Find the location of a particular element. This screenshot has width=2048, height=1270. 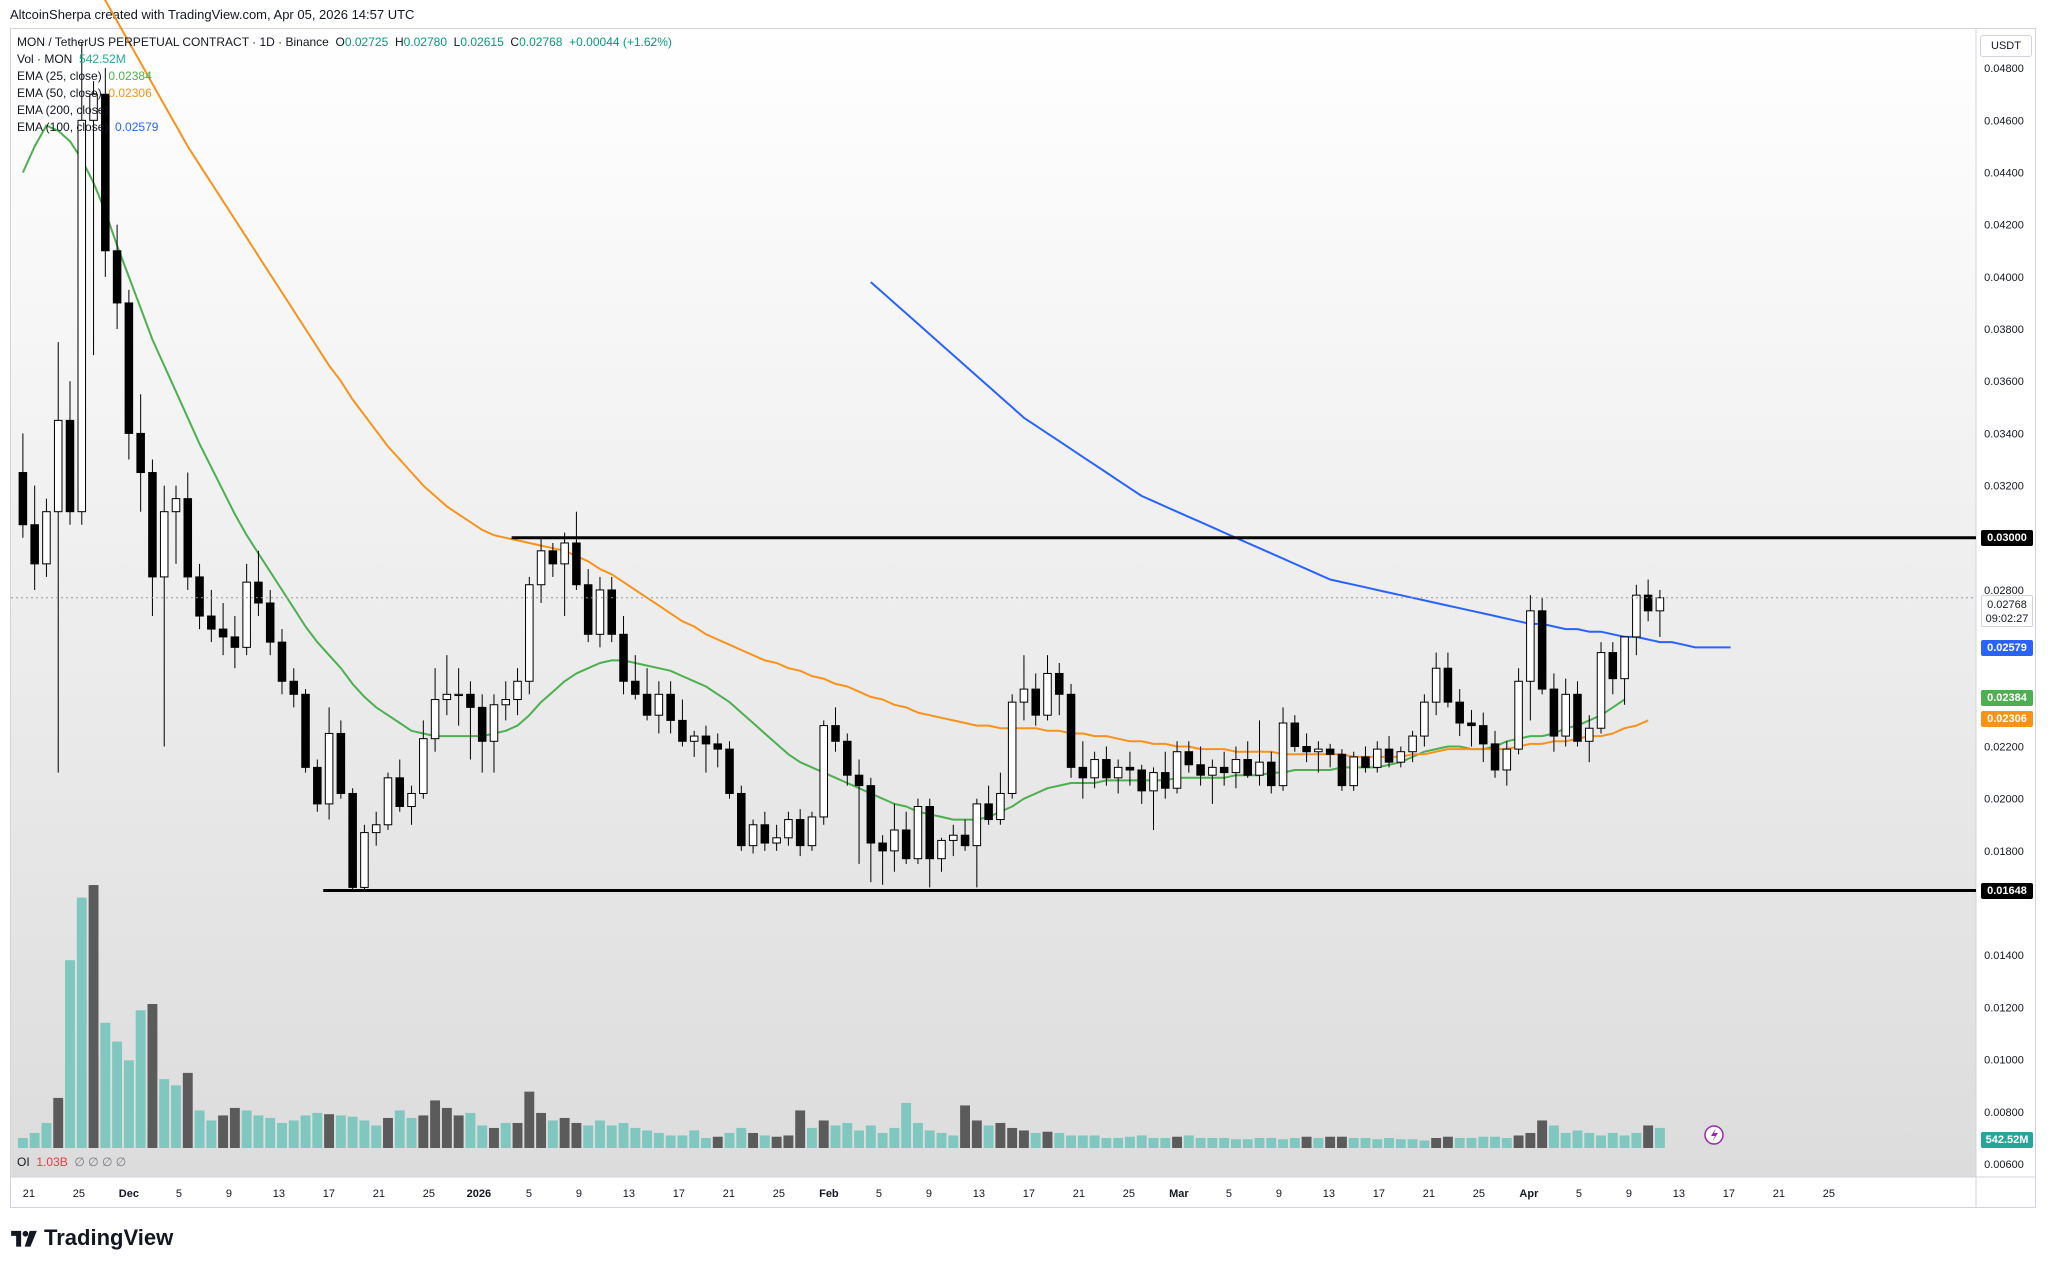

legend-ema100-value: 0.02579 is located at coordinates (137, 127).